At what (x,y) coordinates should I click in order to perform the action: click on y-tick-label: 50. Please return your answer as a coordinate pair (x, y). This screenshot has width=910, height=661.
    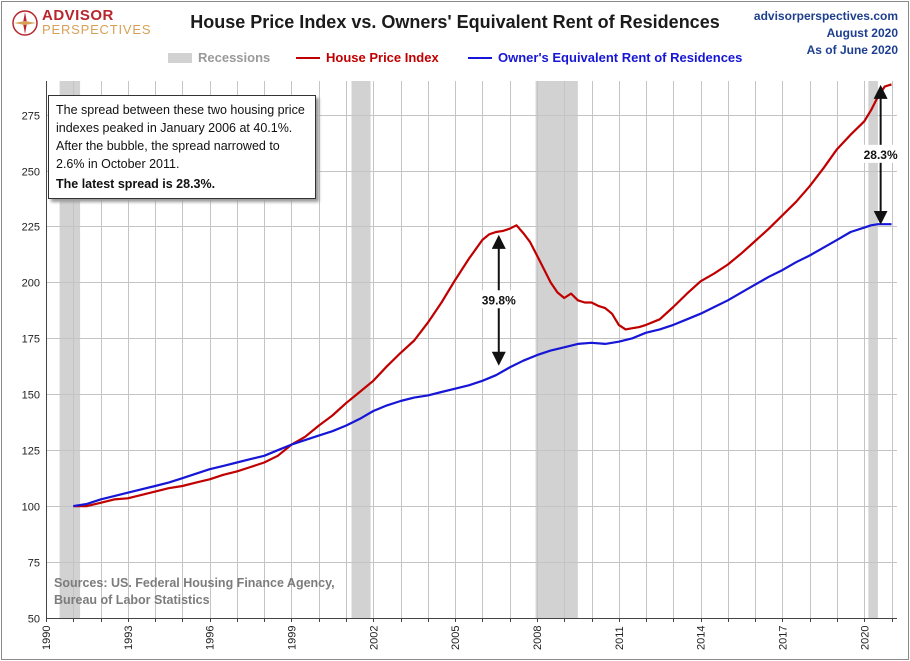
    Looking at the image, I should click on (34, 620).